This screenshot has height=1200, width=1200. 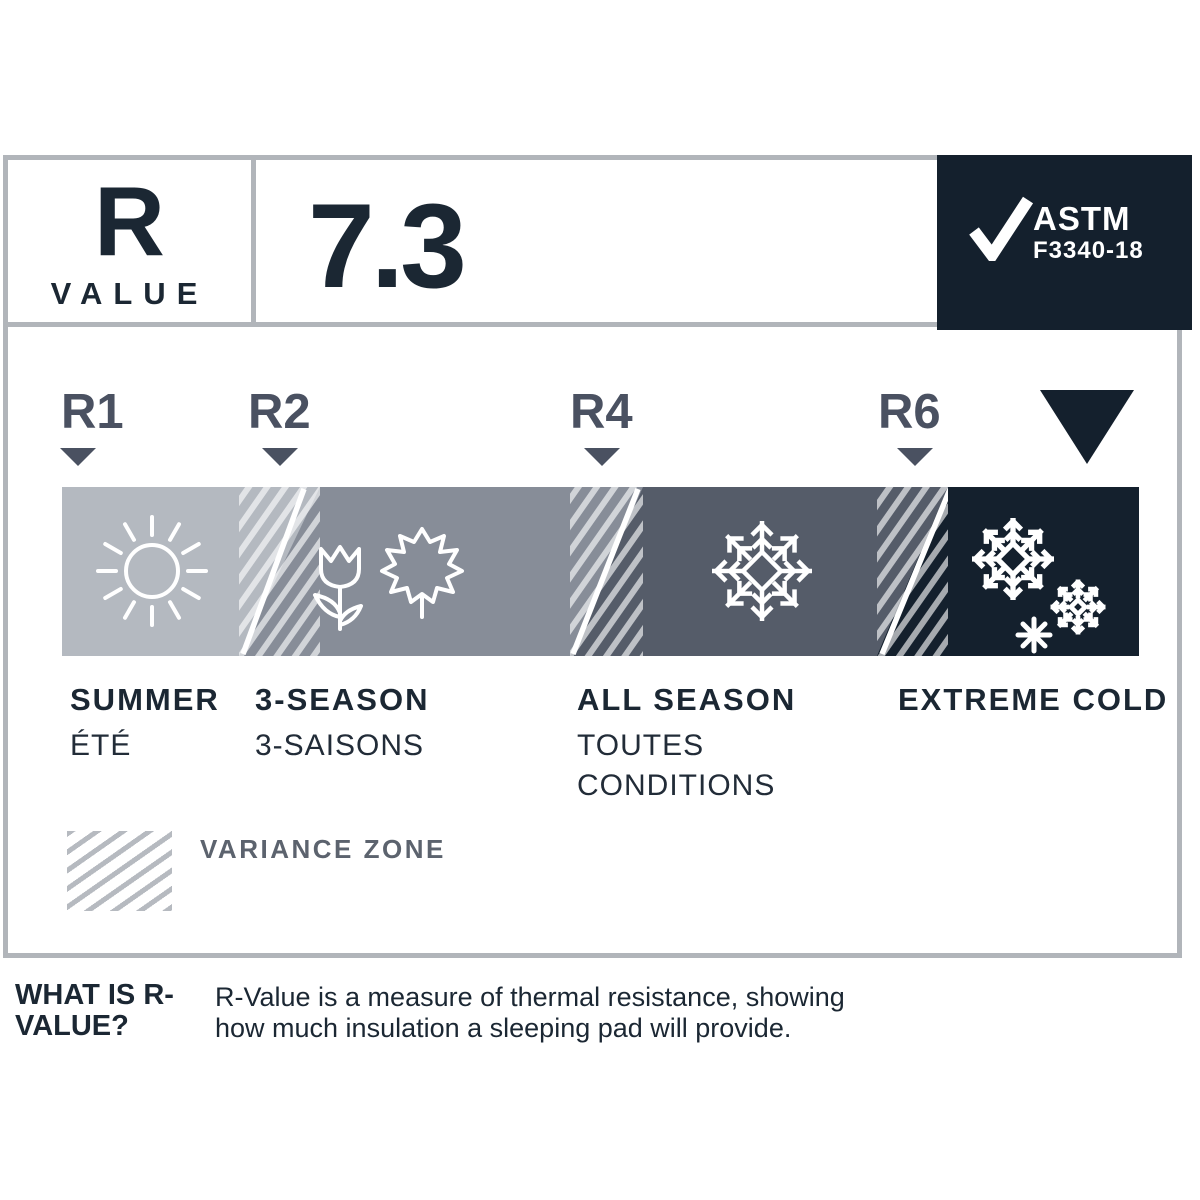 I want to click on astm-badge: ASTM F3340-18, so click(x=1064, y=242).